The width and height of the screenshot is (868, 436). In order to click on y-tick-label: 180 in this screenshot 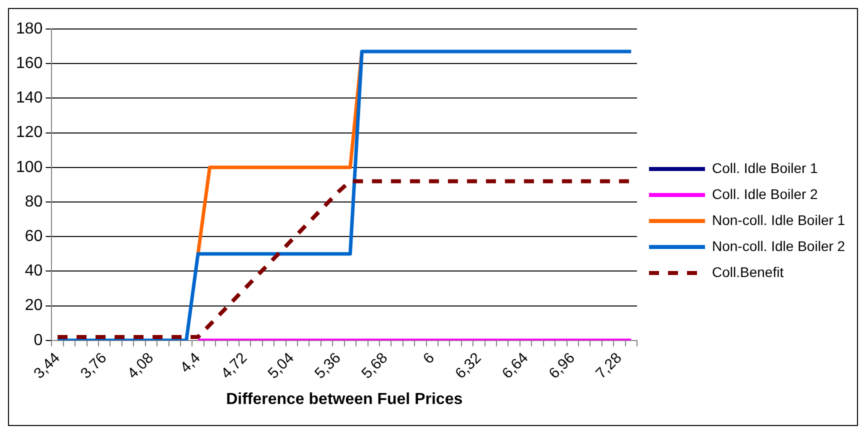, I will do `click(29, 29)`.